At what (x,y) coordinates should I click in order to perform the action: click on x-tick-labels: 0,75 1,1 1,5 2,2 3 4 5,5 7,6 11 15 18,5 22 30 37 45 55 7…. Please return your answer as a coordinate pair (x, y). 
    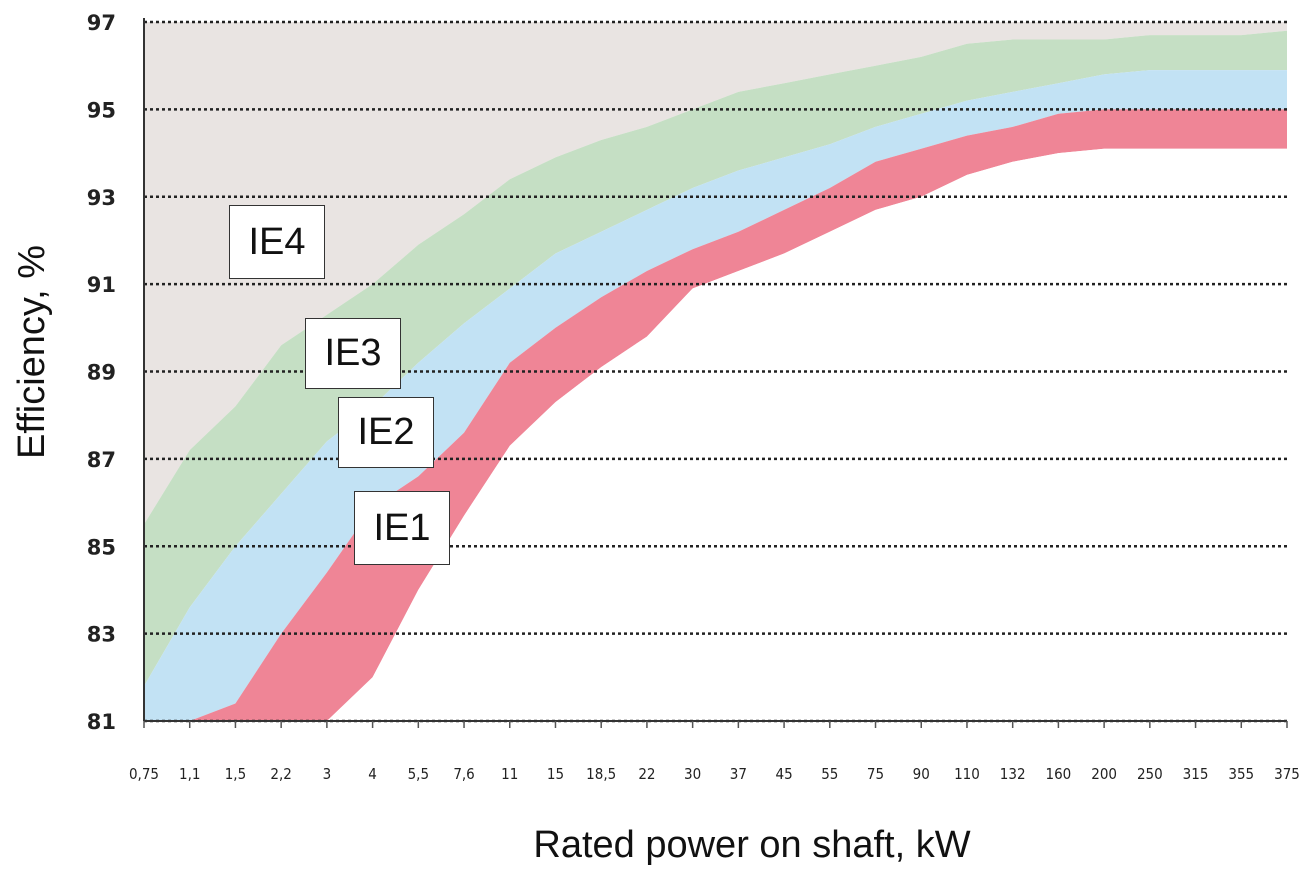
    Looking at the image, I should click on (714, 774).